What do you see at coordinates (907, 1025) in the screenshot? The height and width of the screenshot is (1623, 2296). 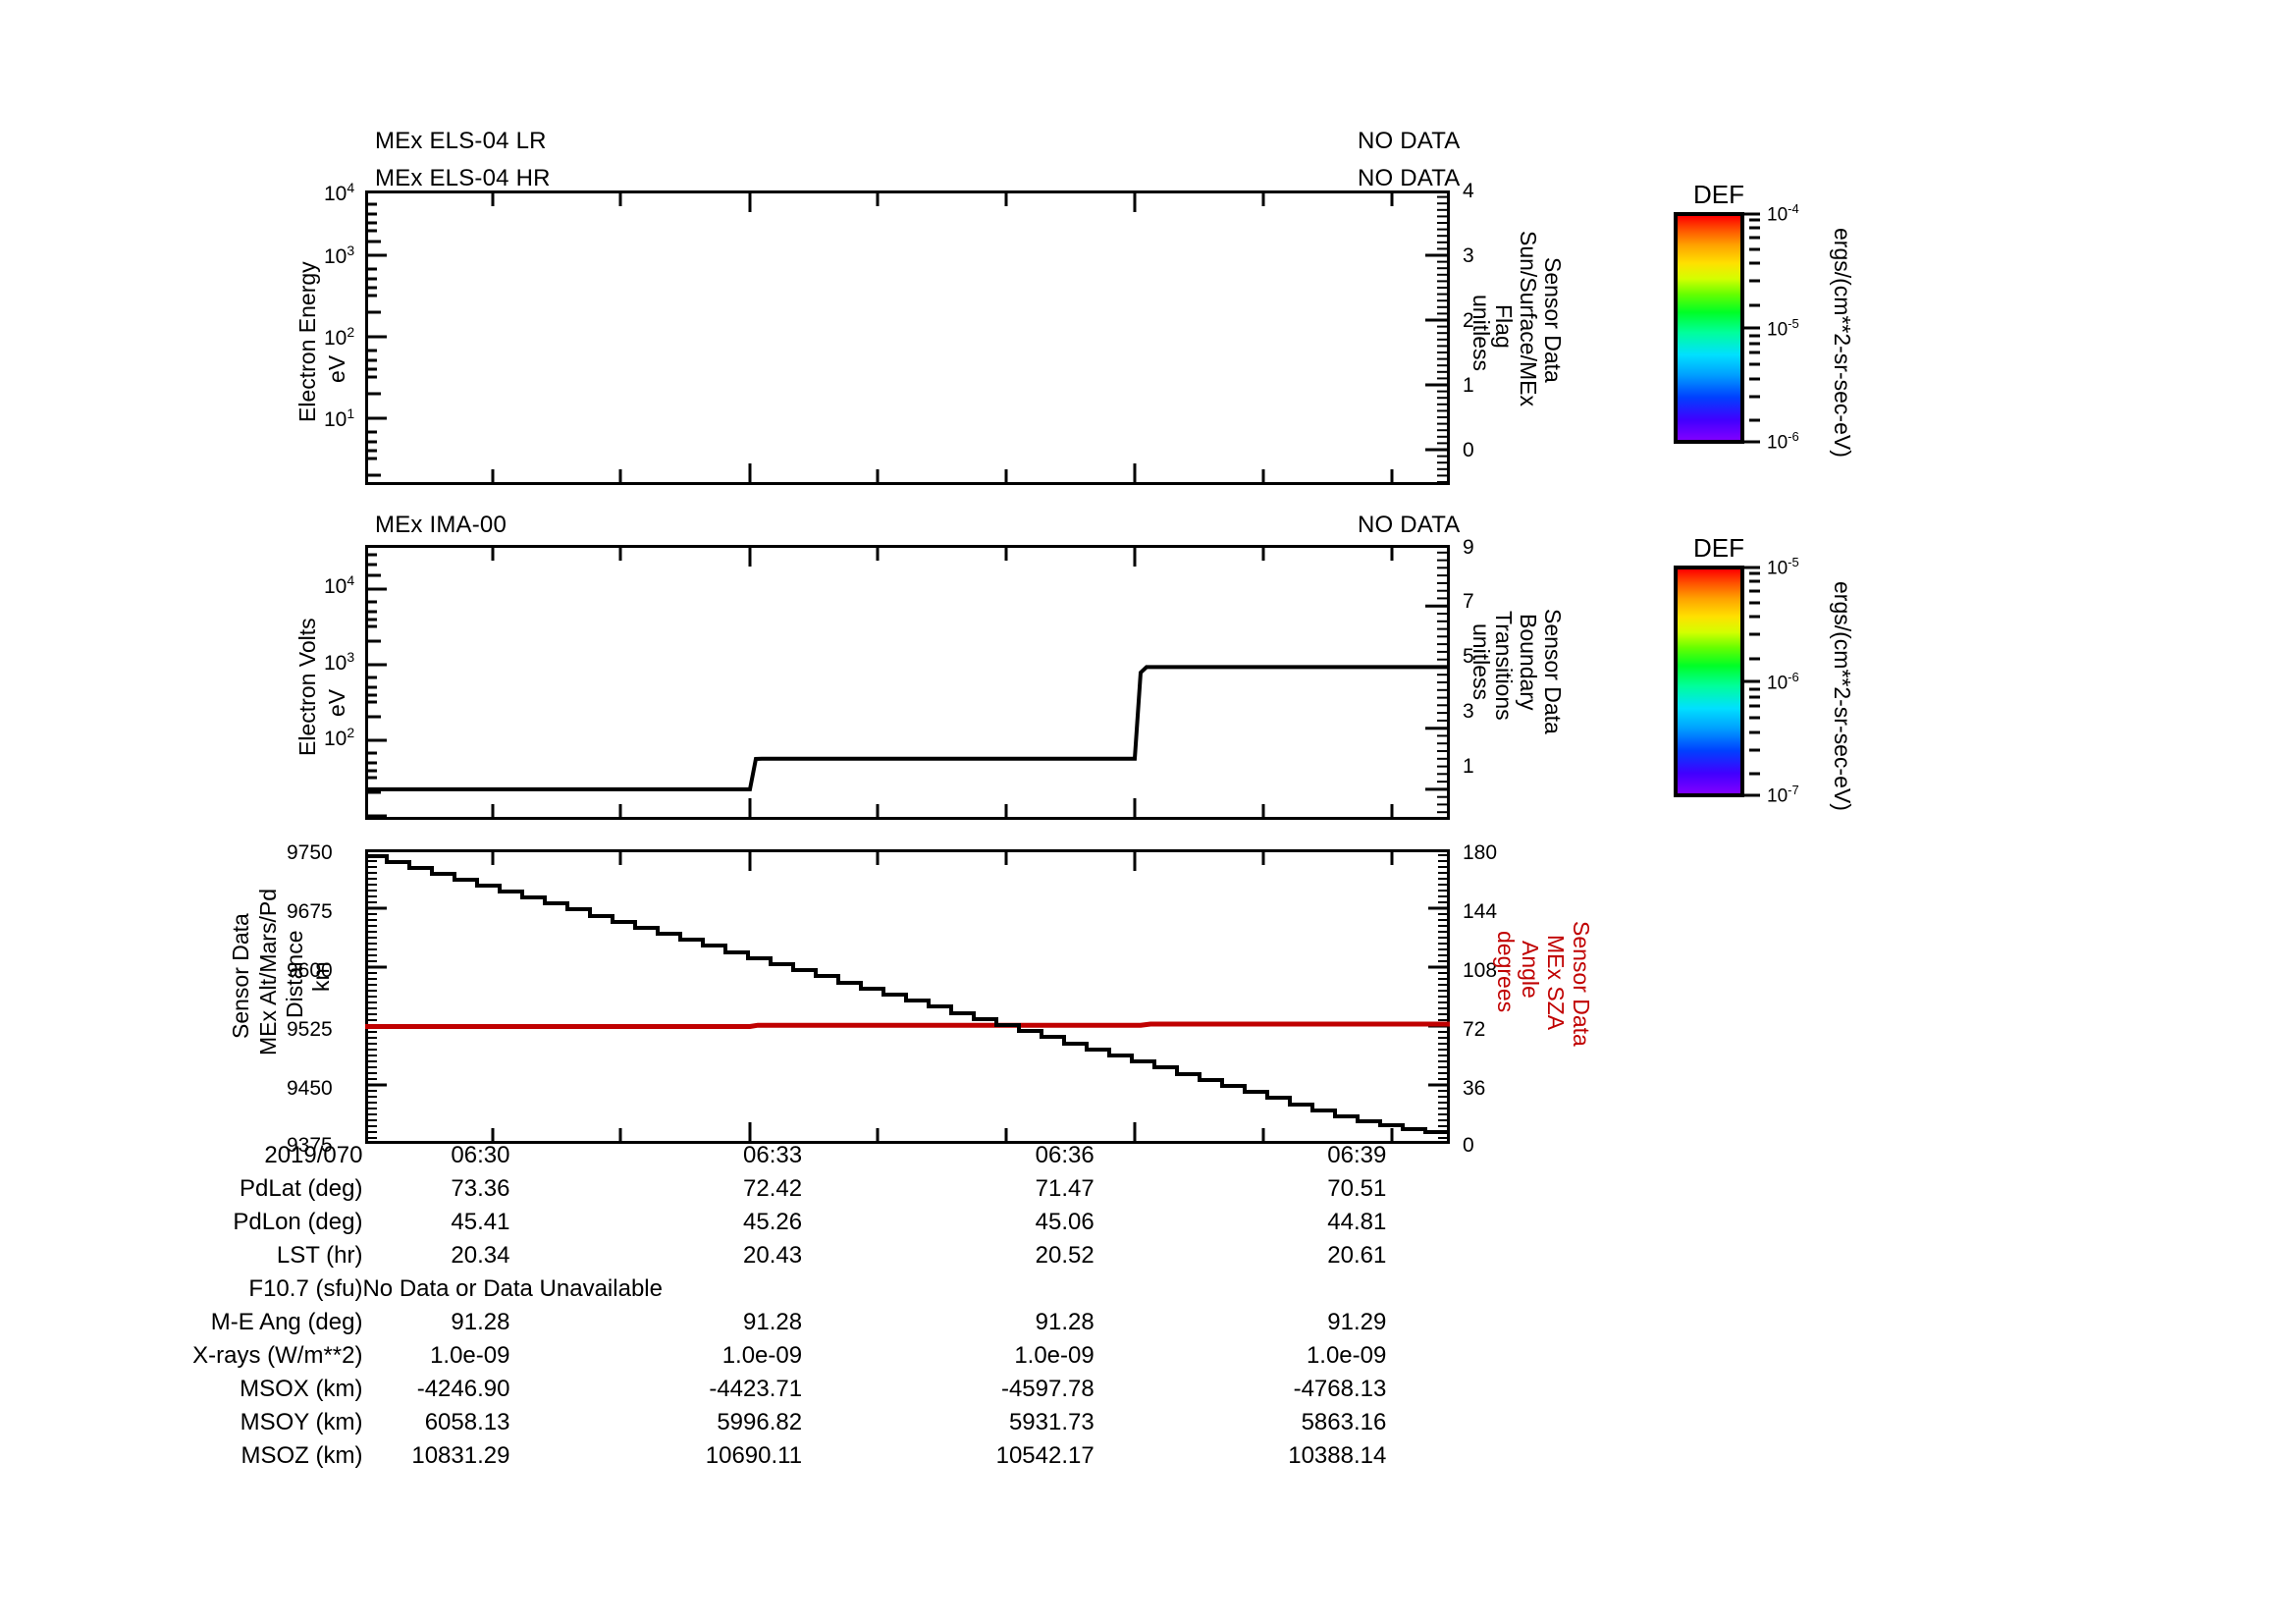 I see `sza-angle-trace` at bounding box center [907, 1025].